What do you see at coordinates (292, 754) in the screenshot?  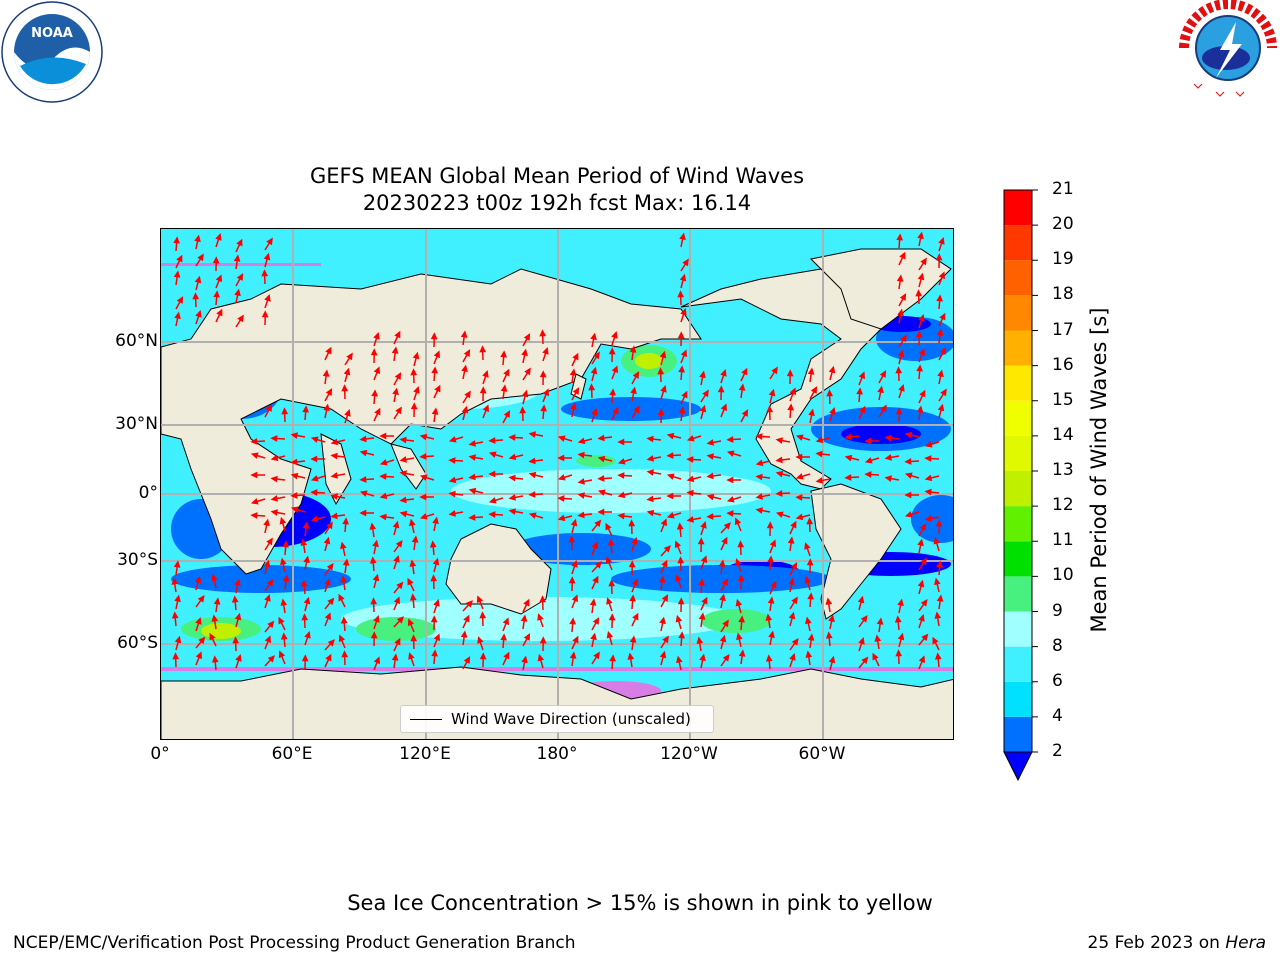 I see `lon-tick-label: 60°E` at bounding box center [292, 754].